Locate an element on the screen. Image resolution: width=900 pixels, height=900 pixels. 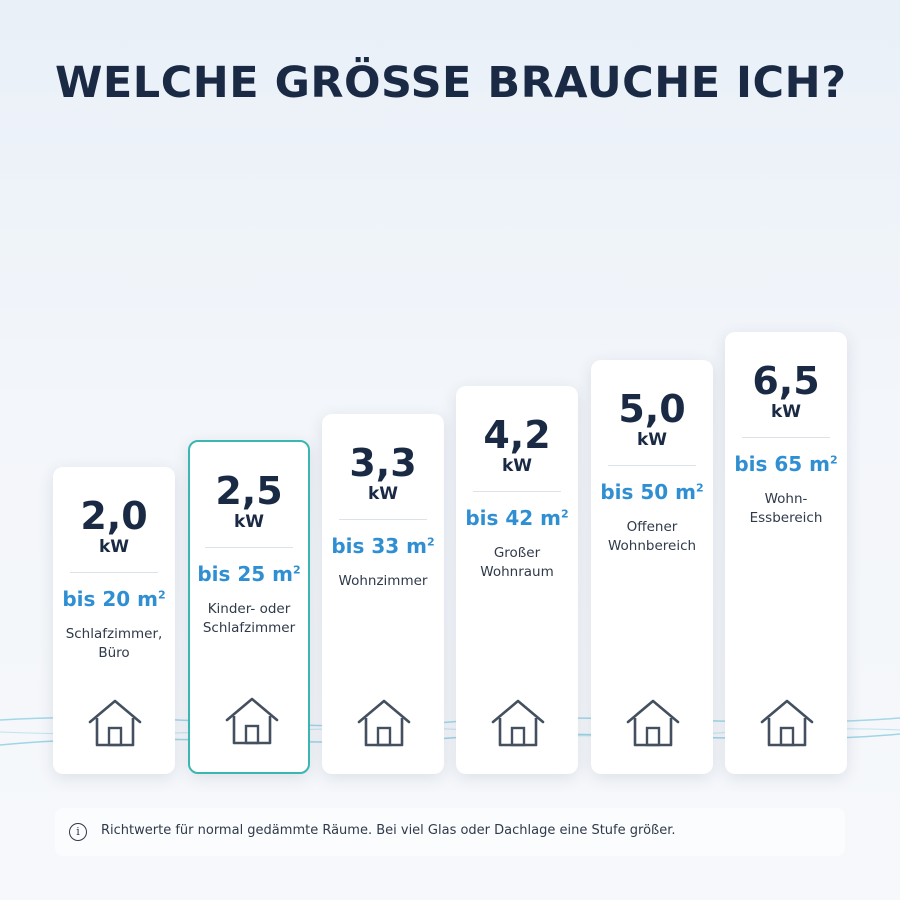
area-label: bis 50 m2 is located at coordinates (652, 492).